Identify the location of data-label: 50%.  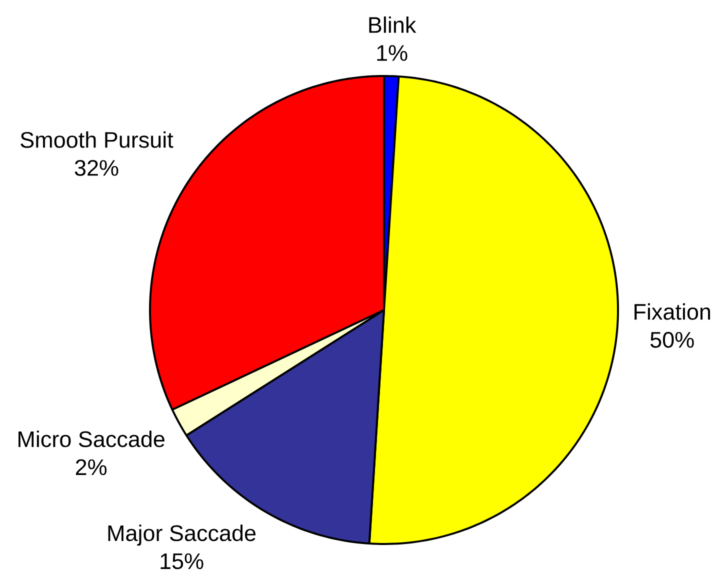
(672, 340).